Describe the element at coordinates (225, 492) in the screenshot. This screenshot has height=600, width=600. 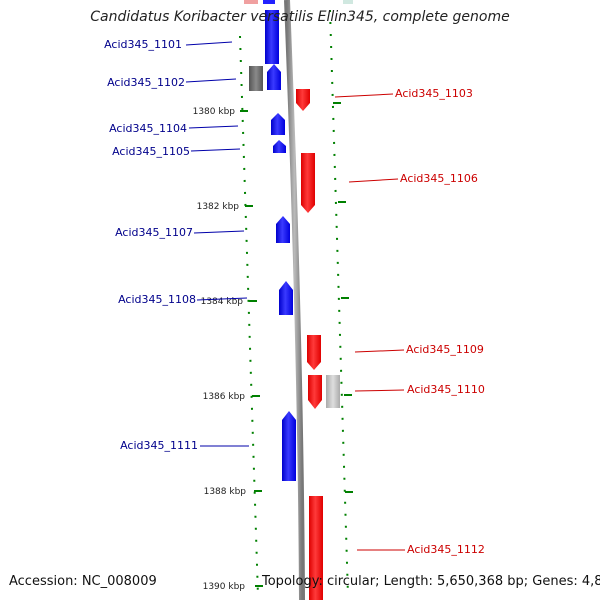
I see `scale-label: 1388 kbp` at that location.